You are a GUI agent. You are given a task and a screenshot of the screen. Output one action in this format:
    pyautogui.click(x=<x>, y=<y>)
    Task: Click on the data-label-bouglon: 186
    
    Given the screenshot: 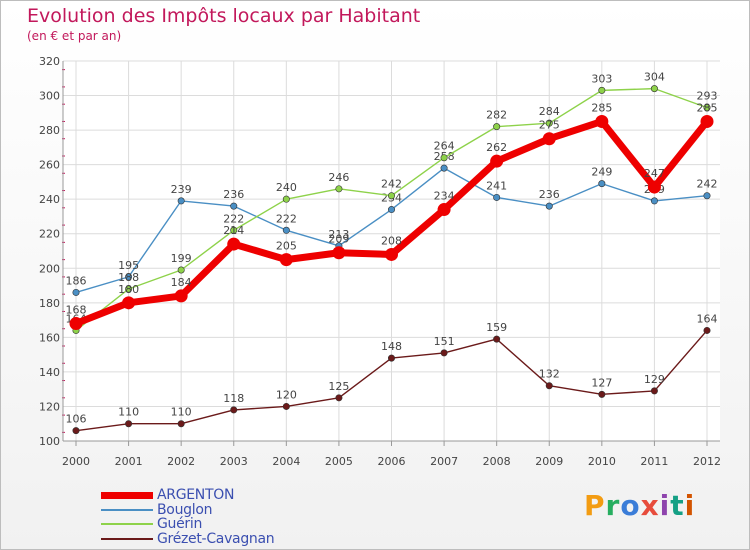 What is the action you would take?
    pyautogui.click(x=76, y=280)
    